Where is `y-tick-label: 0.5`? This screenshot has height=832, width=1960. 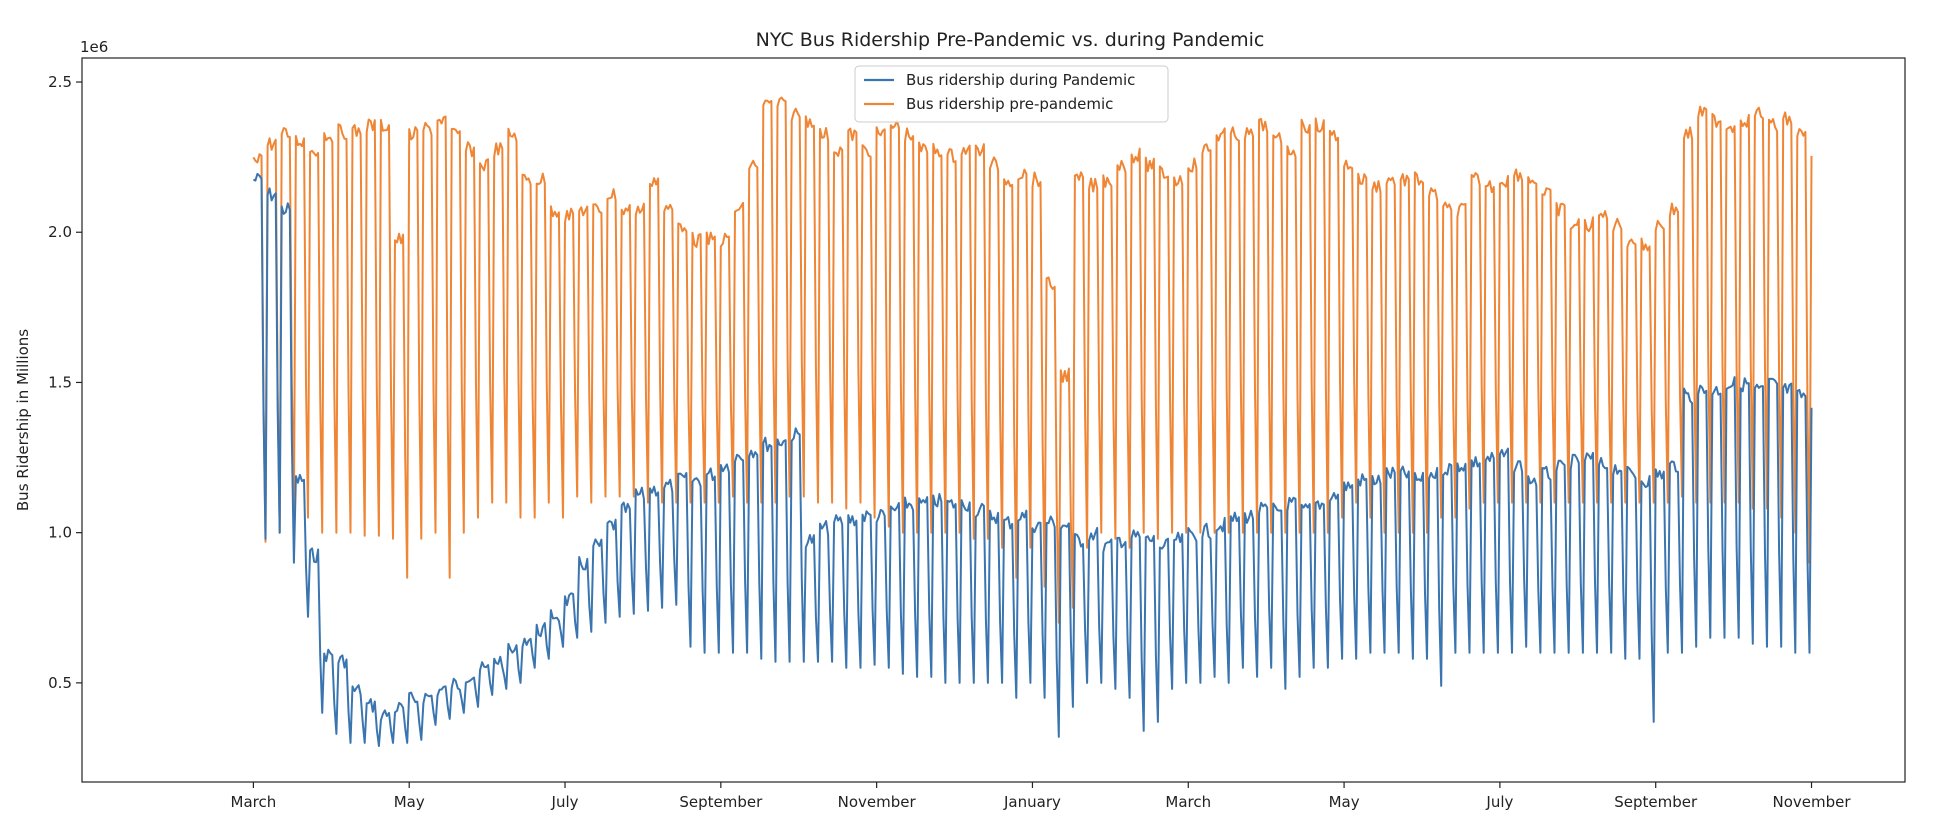 y-tick-label: 0.5 is located at coordinates (60, 683).